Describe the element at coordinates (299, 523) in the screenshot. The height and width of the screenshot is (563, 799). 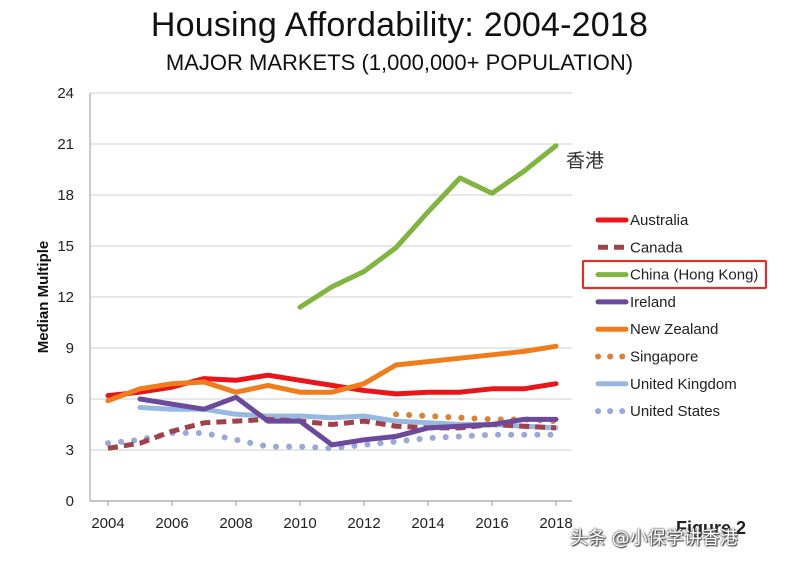
I see `x-tick-label: 2010` at that location.